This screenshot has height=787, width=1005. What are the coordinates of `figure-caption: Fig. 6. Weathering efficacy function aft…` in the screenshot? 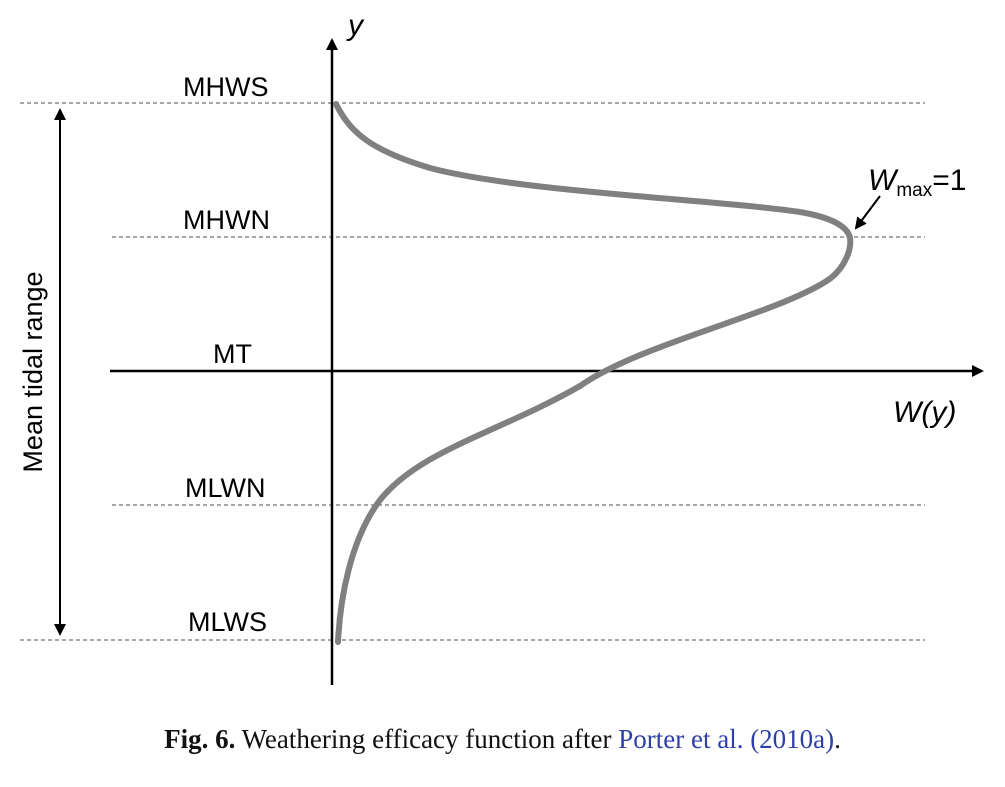 It's located at (502, 739).